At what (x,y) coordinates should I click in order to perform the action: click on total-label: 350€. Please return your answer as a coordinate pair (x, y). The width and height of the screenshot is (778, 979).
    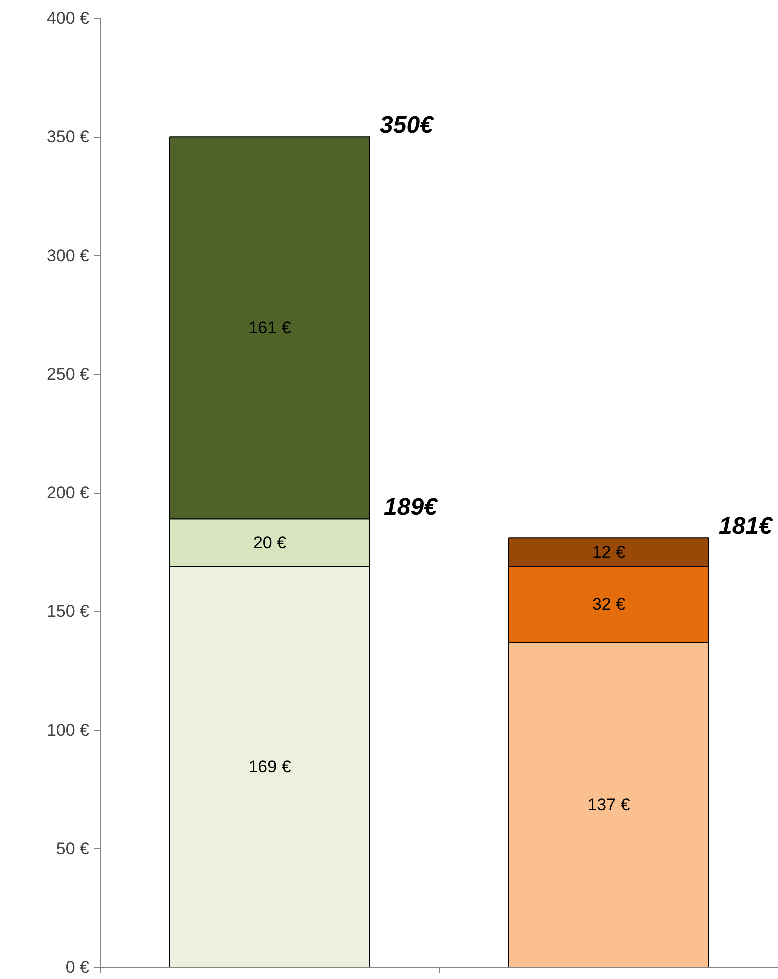
    Looking at the image, I should click on (408, 126).